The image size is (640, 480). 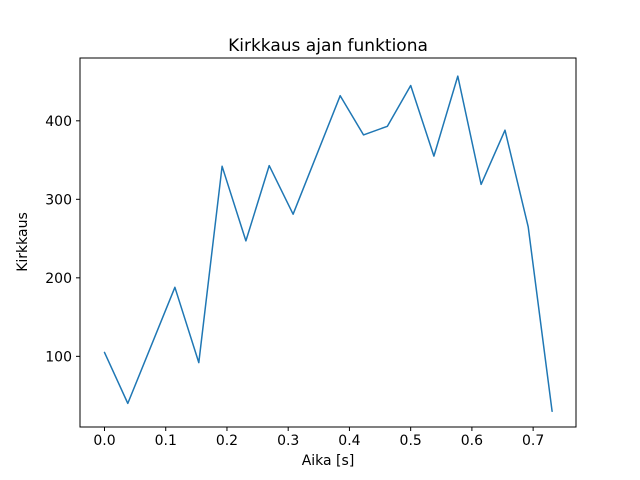 I want to click on x-axis-label: Aika [s], so click(x=328, y=461).